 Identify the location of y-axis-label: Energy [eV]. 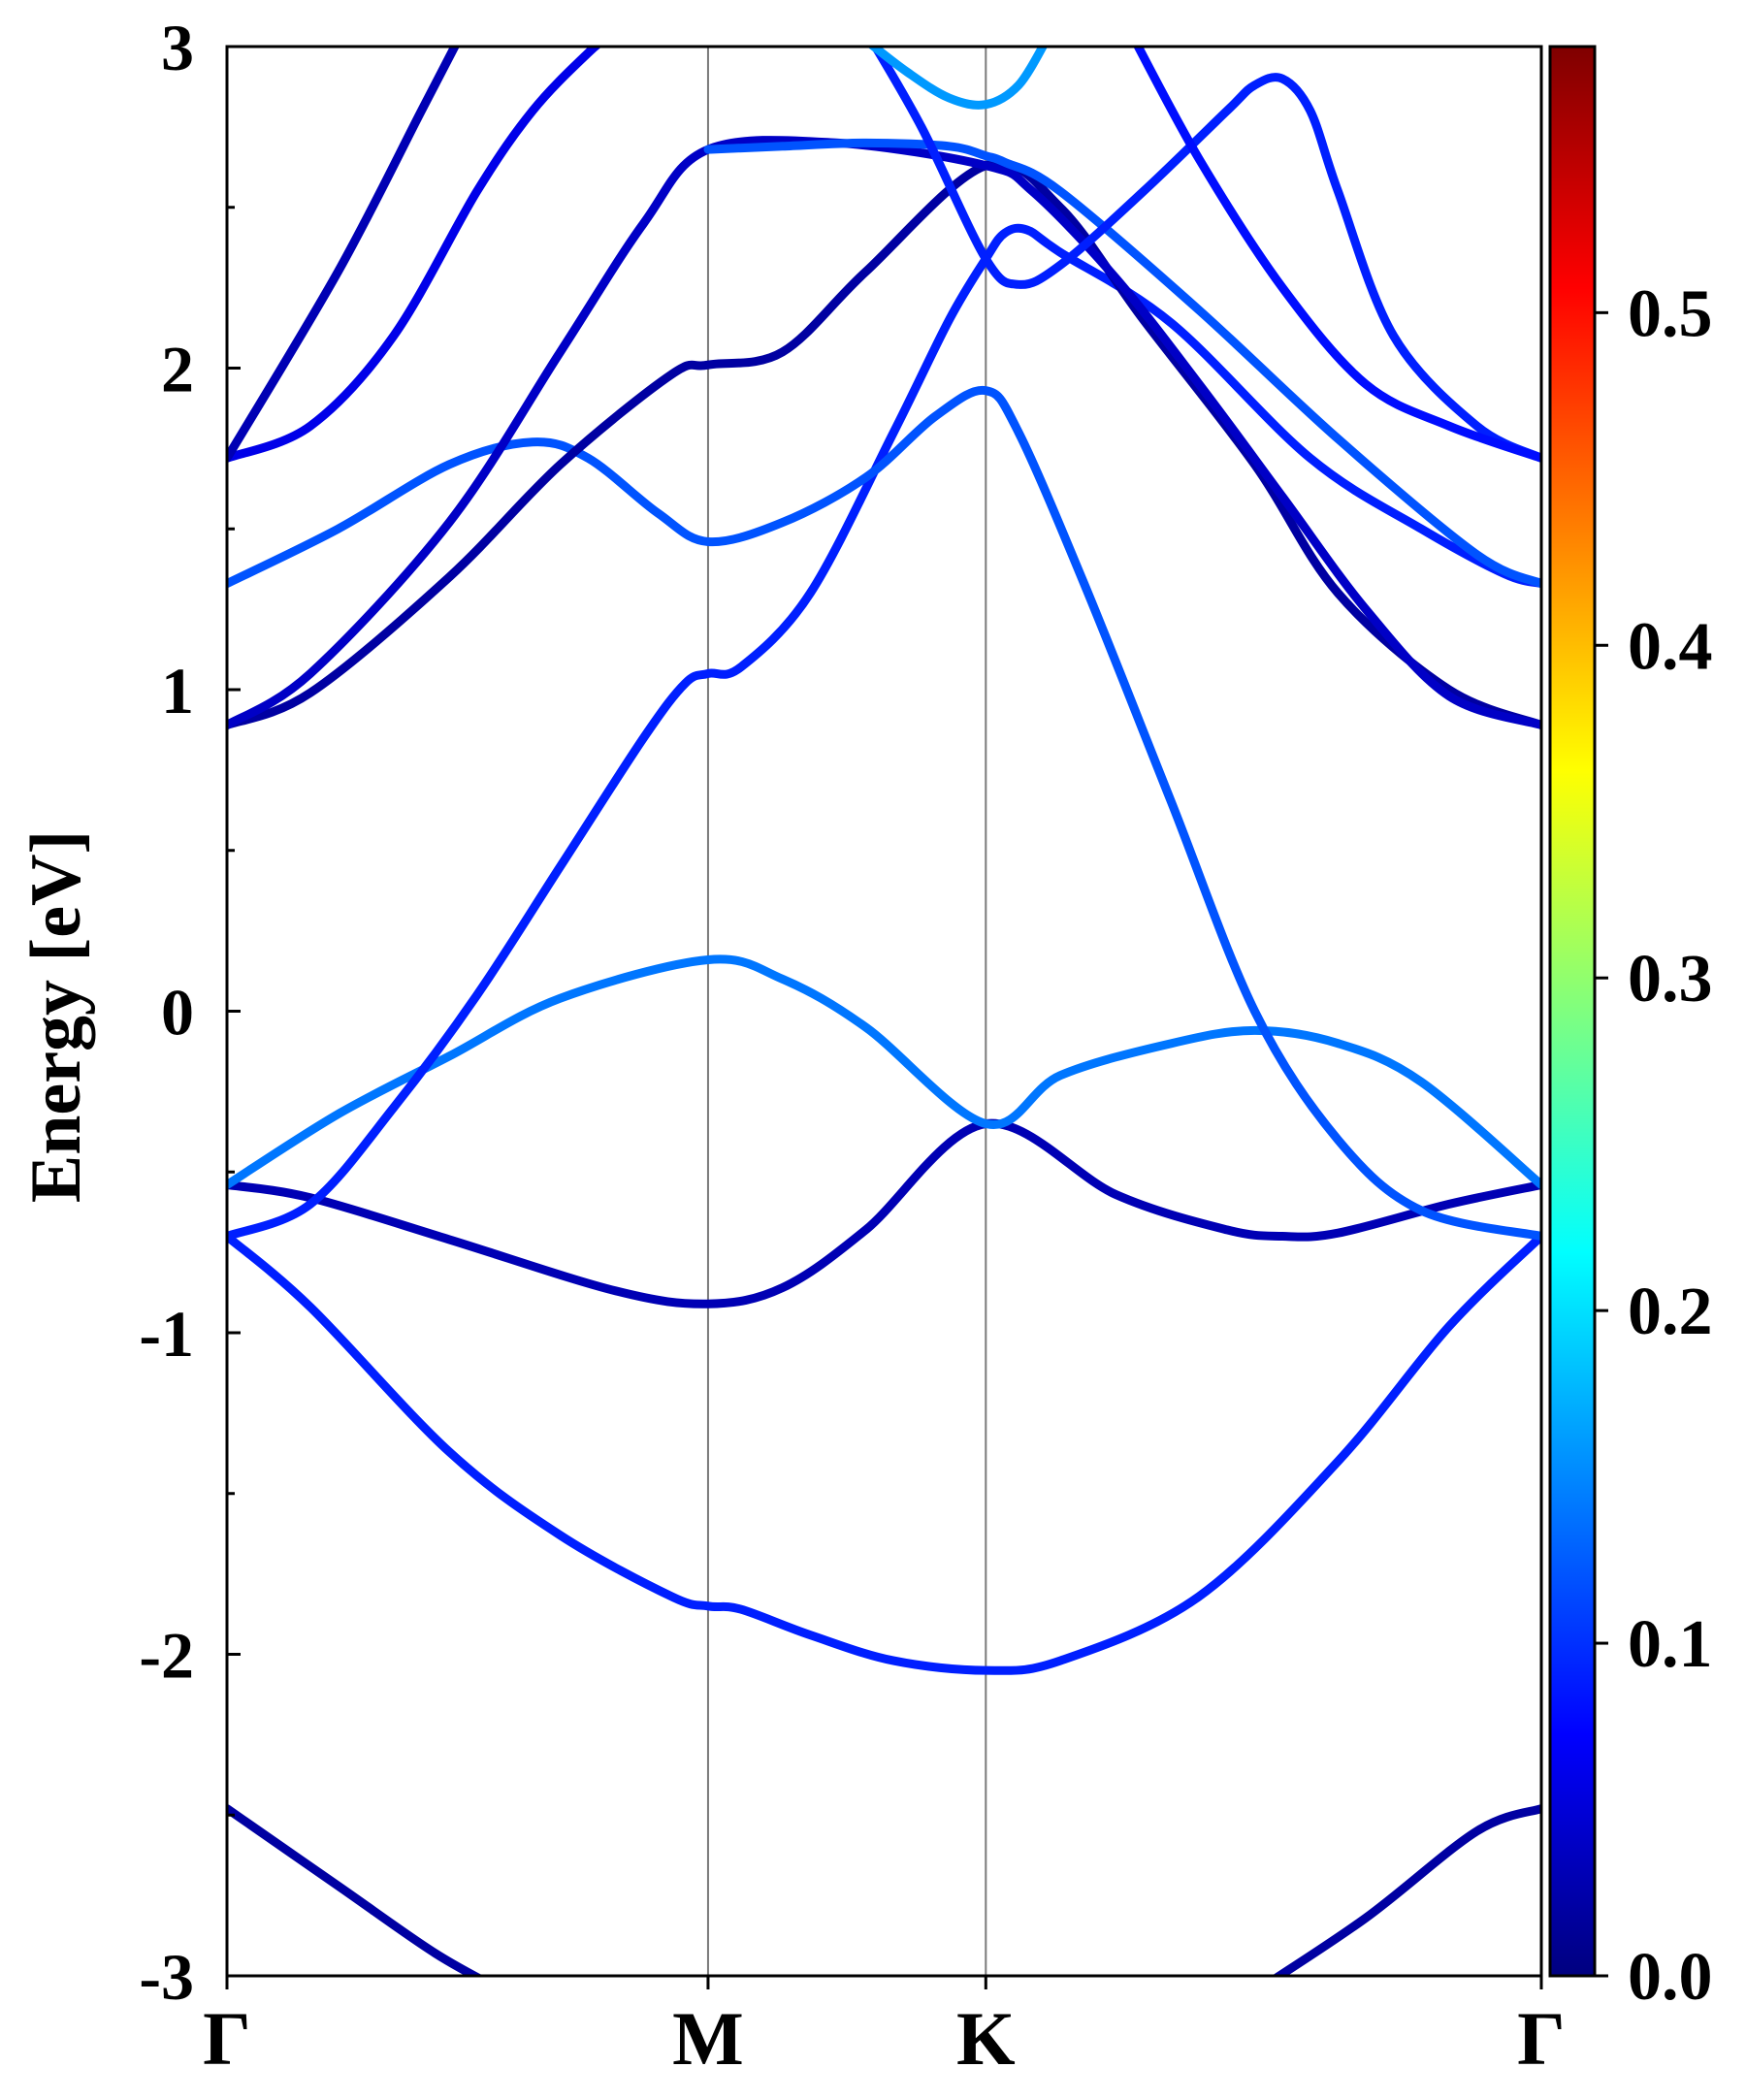
(56, 1016).